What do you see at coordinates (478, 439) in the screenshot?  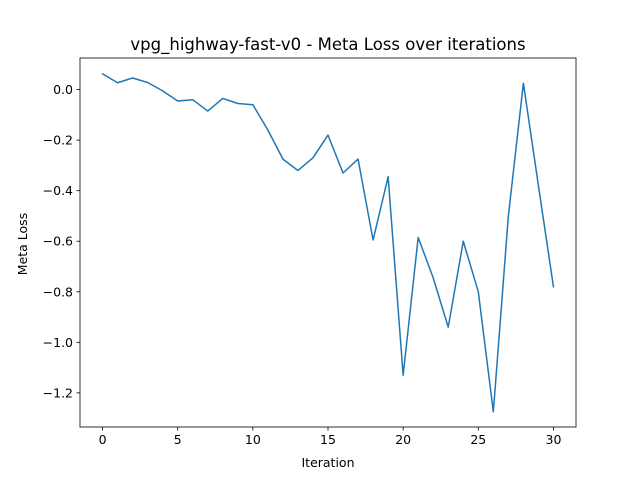 I see `x-tick-label: 25` at bounding box center [478, 439].